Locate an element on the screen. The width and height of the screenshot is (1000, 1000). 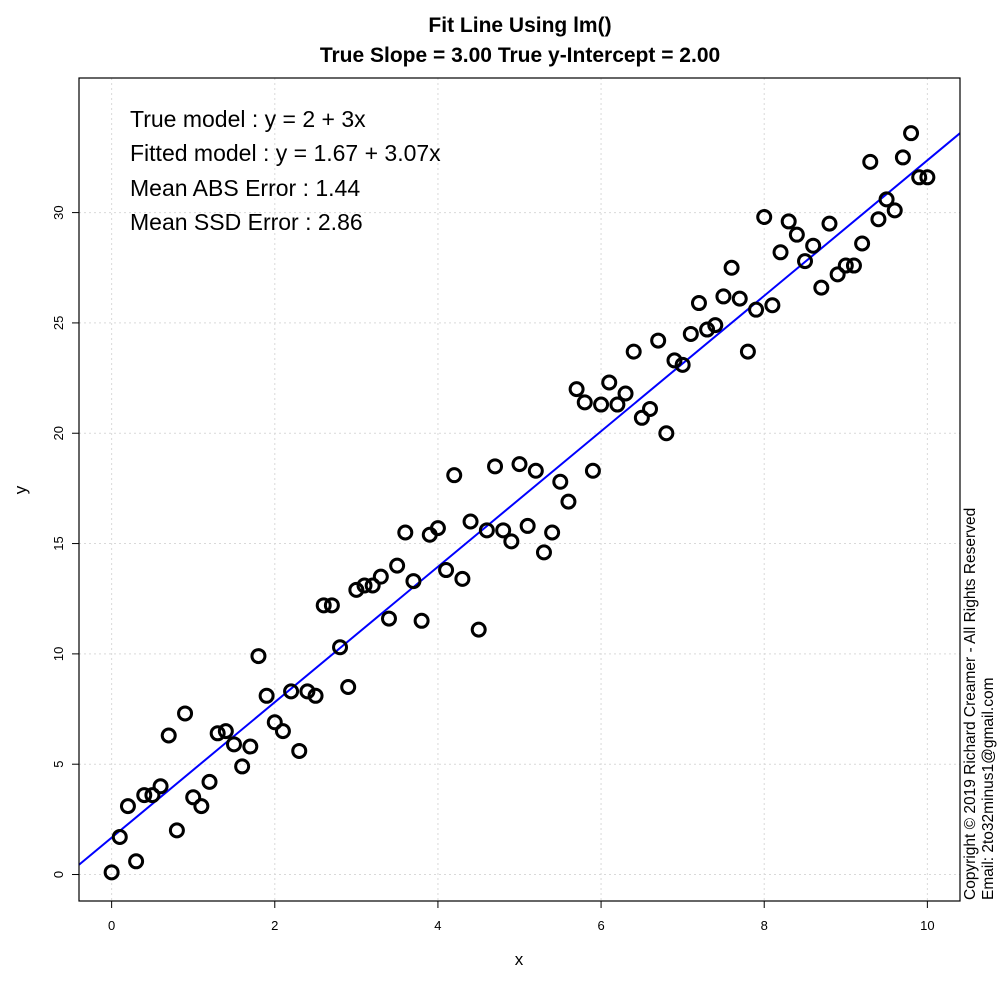
y-tick-label: 25 is located at coordinates (58, 323).